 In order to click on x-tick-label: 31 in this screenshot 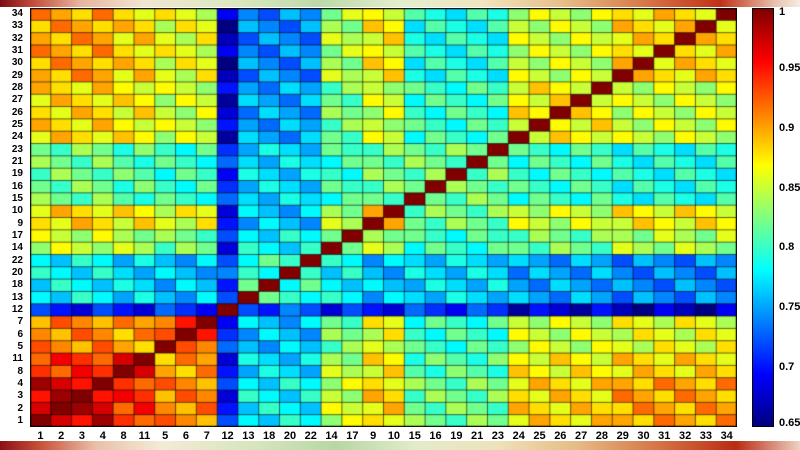, I will do `click(664, 436)`.